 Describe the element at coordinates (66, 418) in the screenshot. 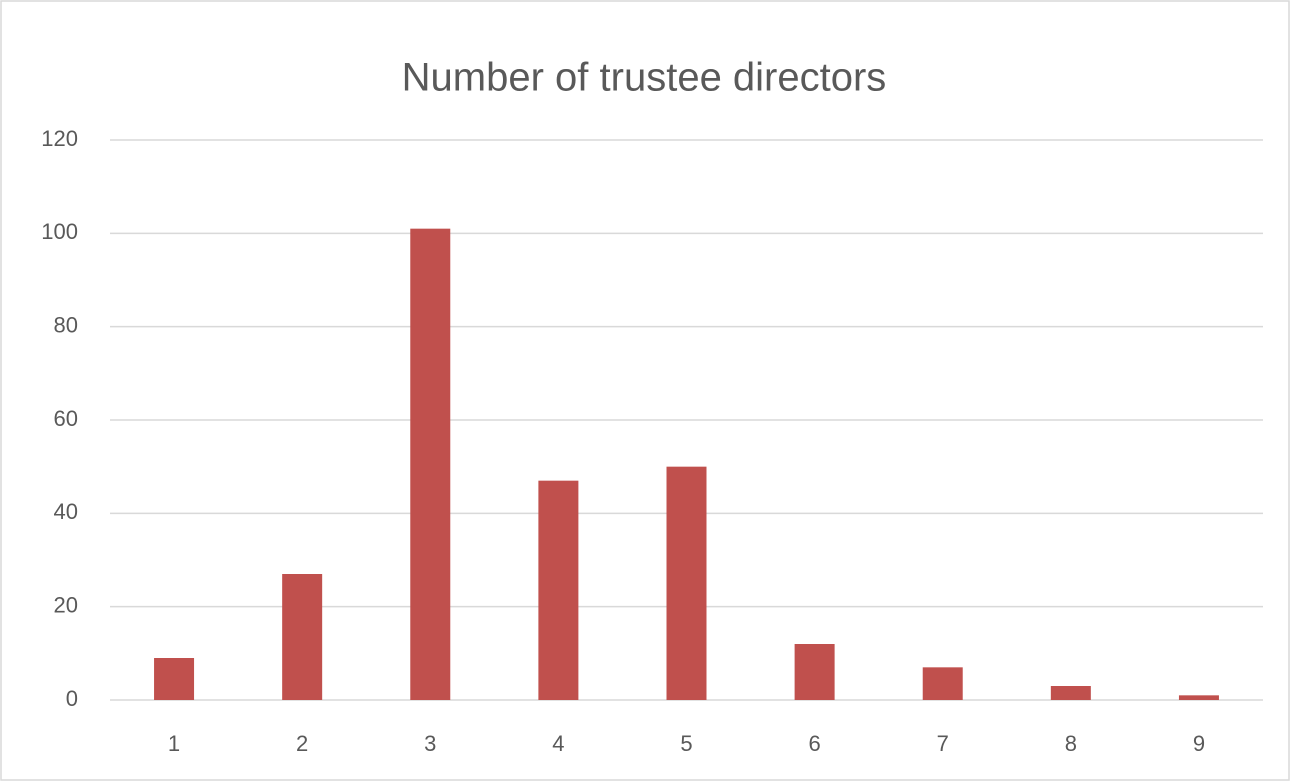

I see `y-tick-label: 60` at that location.